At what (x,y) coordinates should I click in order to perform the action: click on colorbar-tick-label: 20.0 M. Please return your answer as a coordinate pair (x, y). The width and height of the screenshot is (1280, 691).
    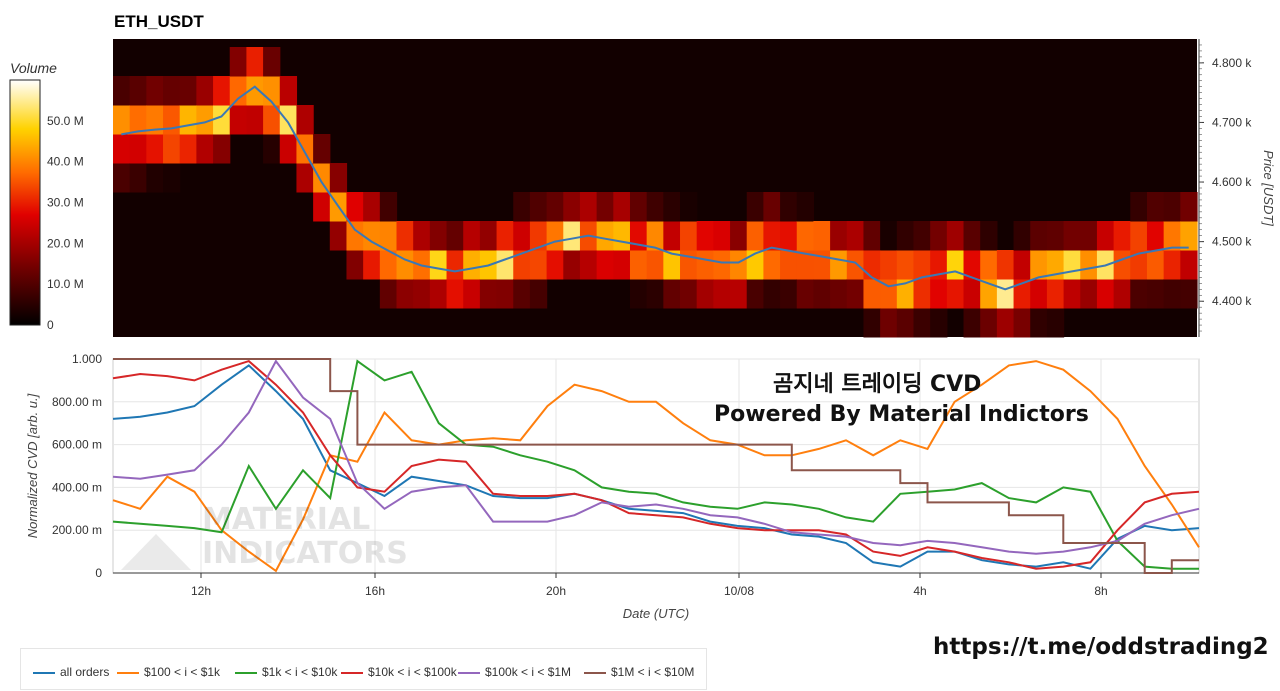
    Looking at the image, I should click on (65, 243).